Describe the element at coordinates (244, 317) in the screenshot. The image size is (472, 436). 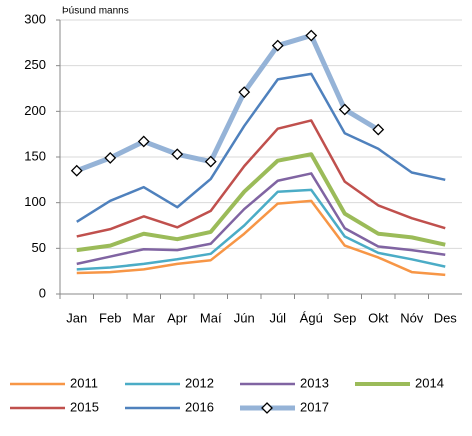
I see `x-tick-label: Jún` at that location.